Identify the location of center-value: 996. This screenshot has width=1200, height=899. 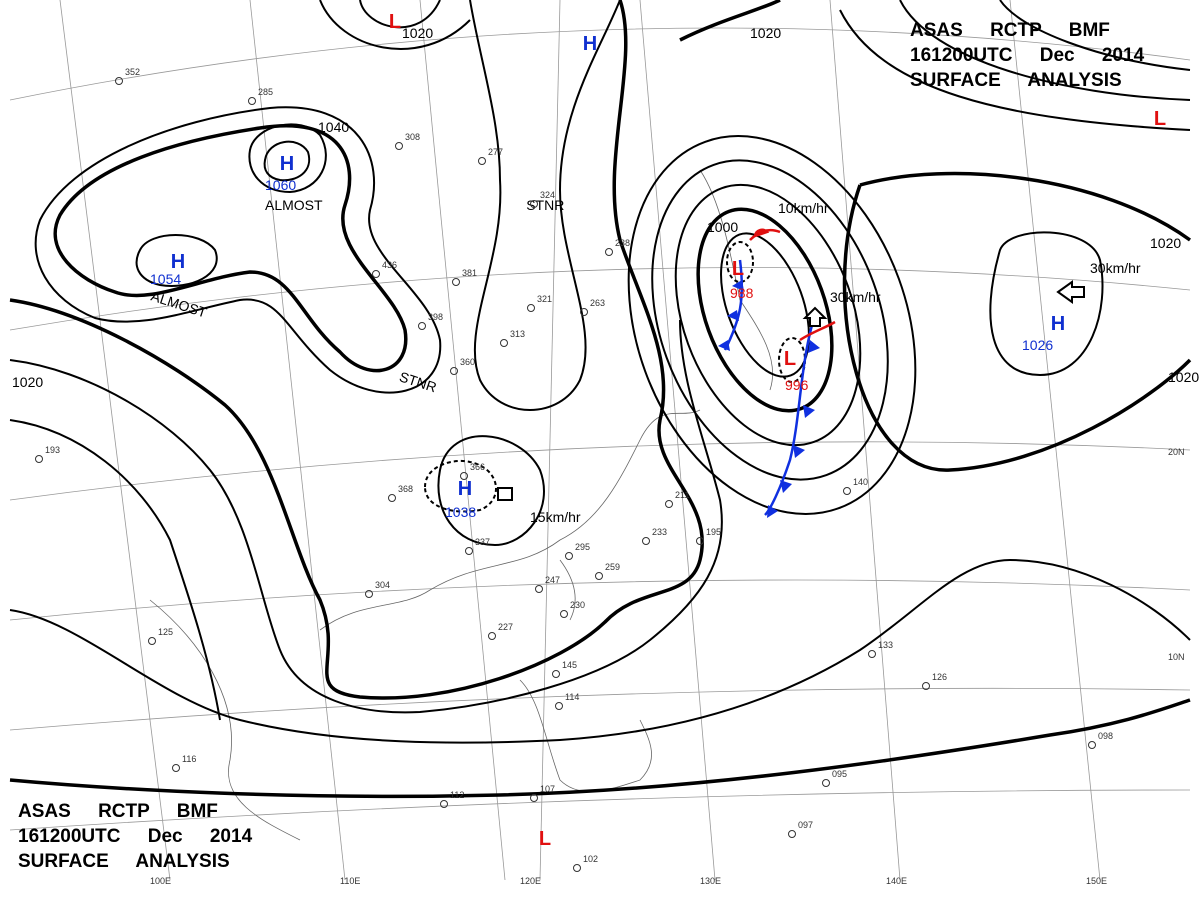
(797, 385).